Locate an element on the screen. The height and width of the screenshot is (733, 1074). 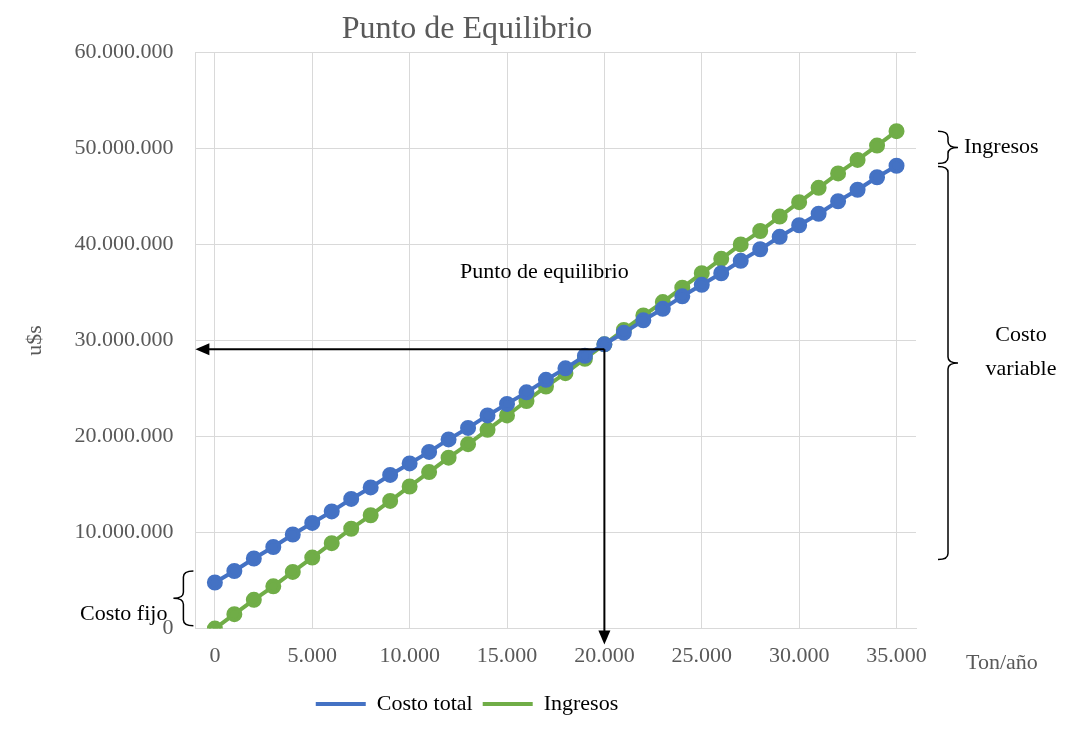
text: Costo variable is located at coordinates (1021, 350).